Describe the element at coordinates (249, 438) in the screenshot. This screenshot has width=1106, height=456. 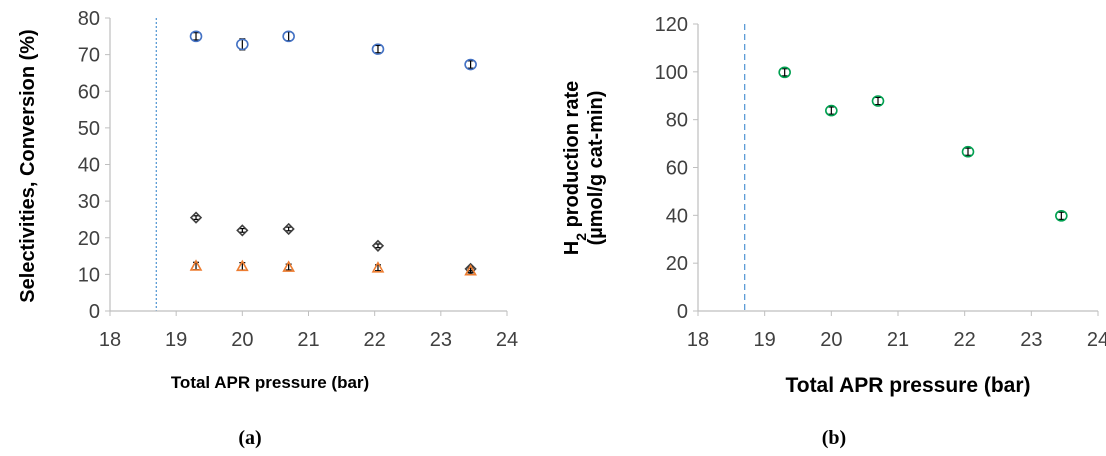
I see `panel-label-a: (a)` at that location.